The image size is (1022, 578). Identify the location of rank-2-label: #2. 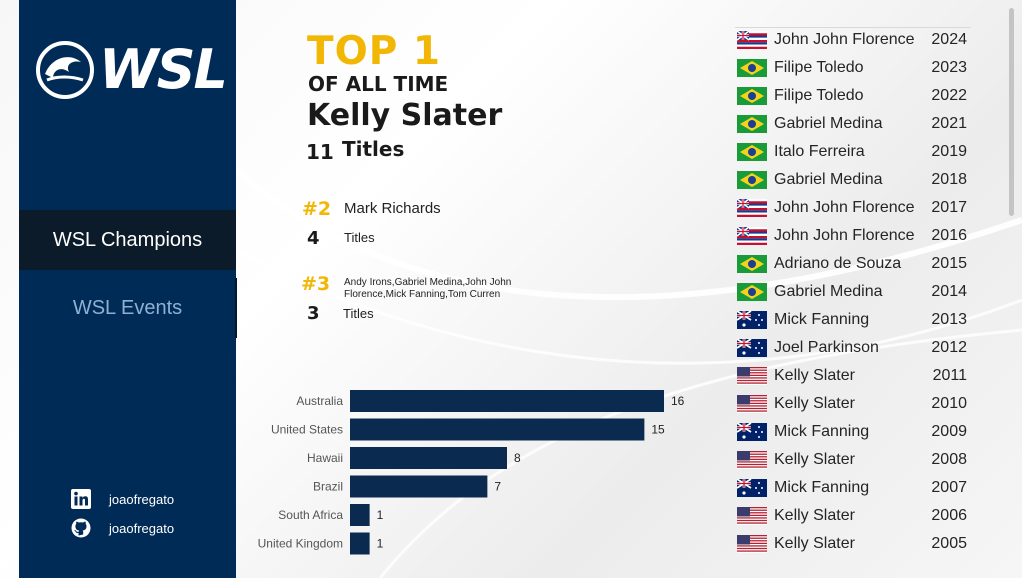
(317, 209).